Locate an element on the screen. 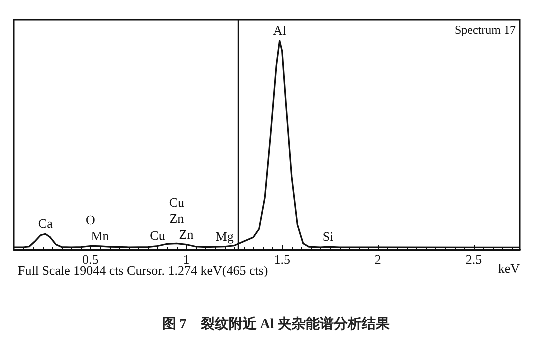 This screenshot has width=552, height=354. annotation: O is located at coordinates (91, 220).